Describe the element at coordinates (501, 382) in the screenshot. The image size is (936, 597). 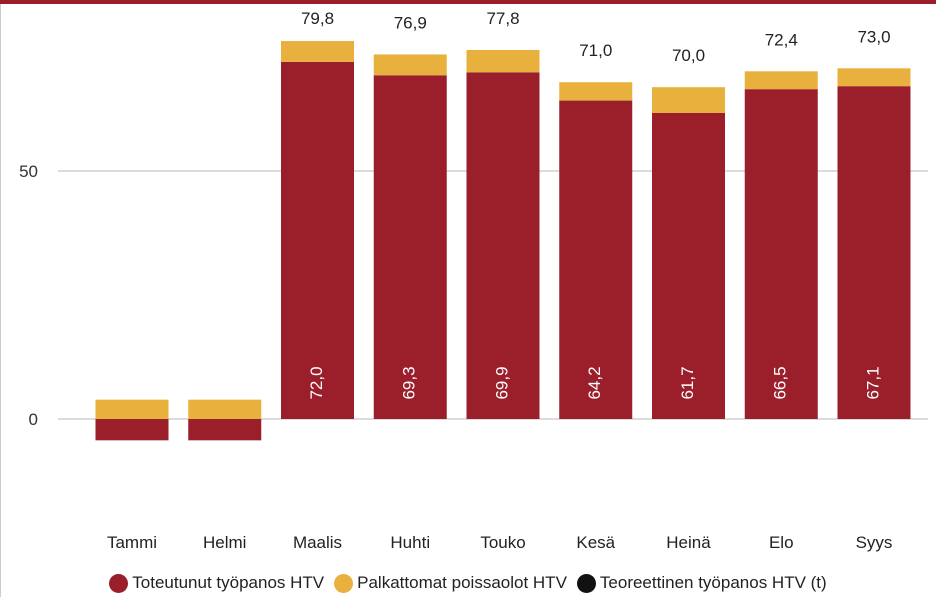
I see `label-toteutunut-4: 69,9` at that location.